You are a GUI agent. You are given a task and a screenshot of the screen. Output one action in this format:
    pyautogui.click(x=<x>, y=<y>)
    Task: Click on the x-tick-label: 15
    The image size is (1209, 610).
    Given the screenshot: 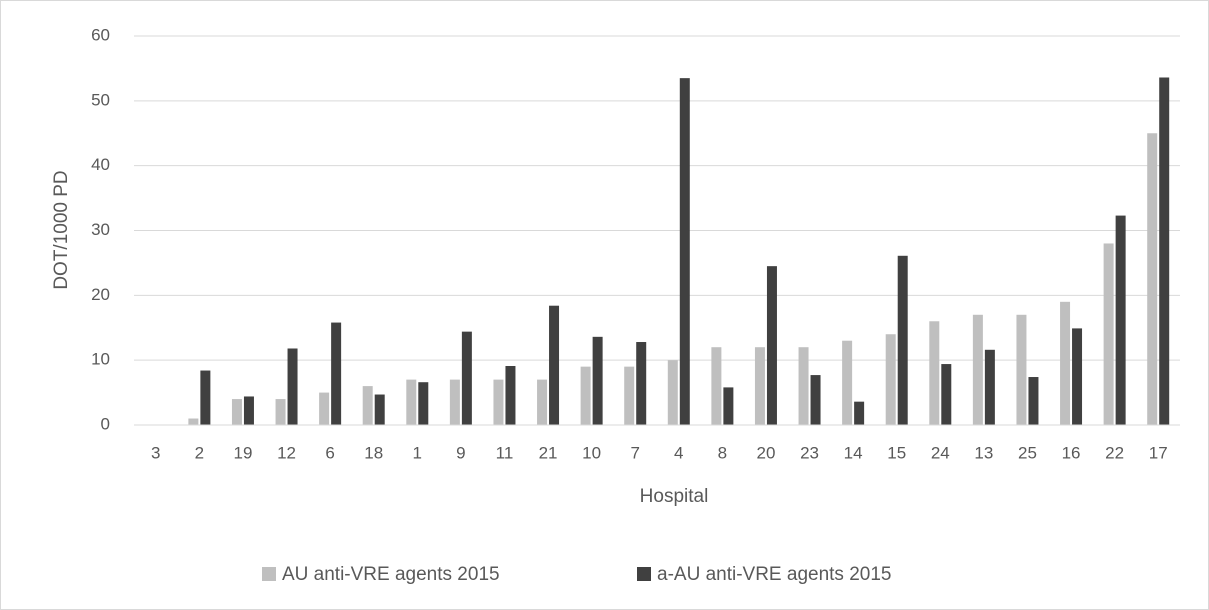 What is the action you would take?
    pyautogui.click(x=896, y=452)
    